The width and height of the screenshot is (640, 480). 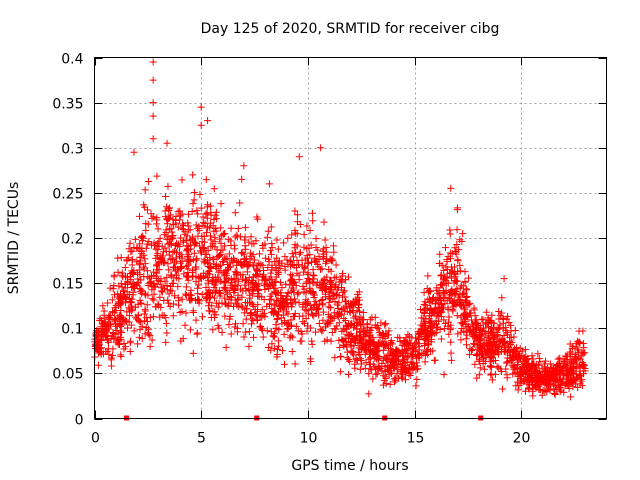 I want to click on y-tick-label: 0.4, so click(x=72, y=60).